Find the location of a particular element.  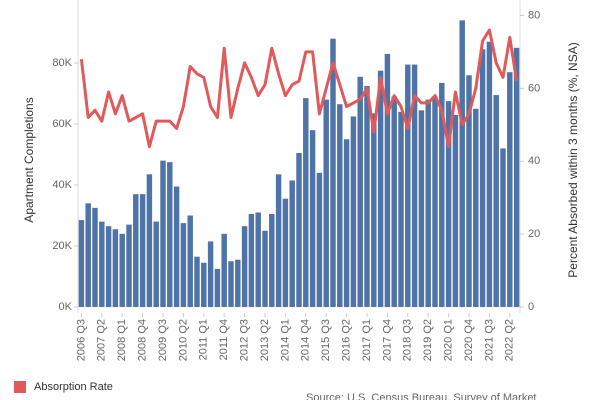

y2-tick-label: 80 is located at coordinates (534, 15).